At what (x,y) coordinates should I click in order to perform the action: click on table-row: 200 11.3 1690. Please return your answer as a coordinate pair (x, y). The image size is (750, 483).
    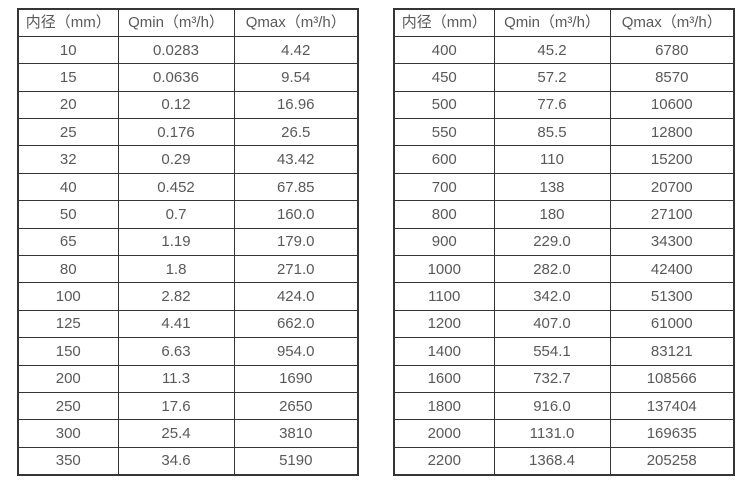
    Looking at the image, I should click on (188, 378).